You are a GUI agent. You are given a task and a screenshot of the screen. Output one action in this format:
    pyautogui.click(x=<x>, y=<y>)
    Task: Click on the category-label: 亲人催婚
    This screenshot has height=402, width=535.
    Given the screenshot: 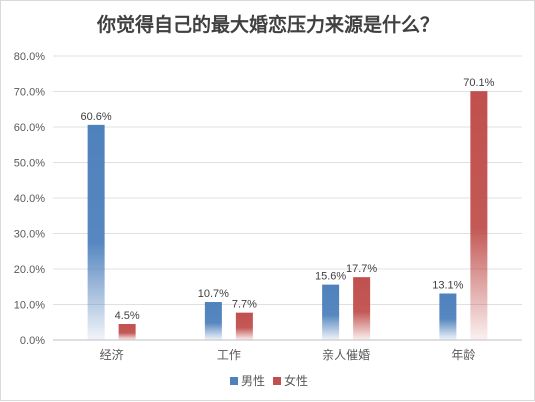 What is the action you would take?
    pyautogui.click(x=346, y=355)
    